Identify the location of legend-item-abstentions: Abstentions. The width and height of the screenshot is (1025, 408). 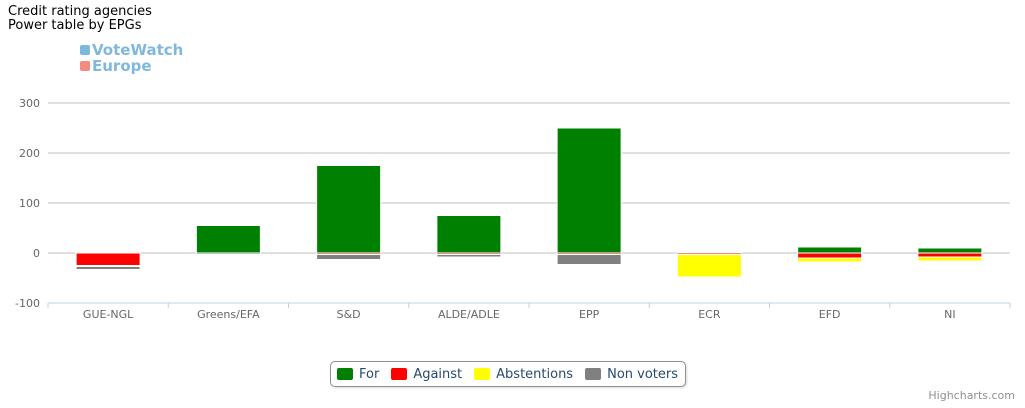
(523, 374).